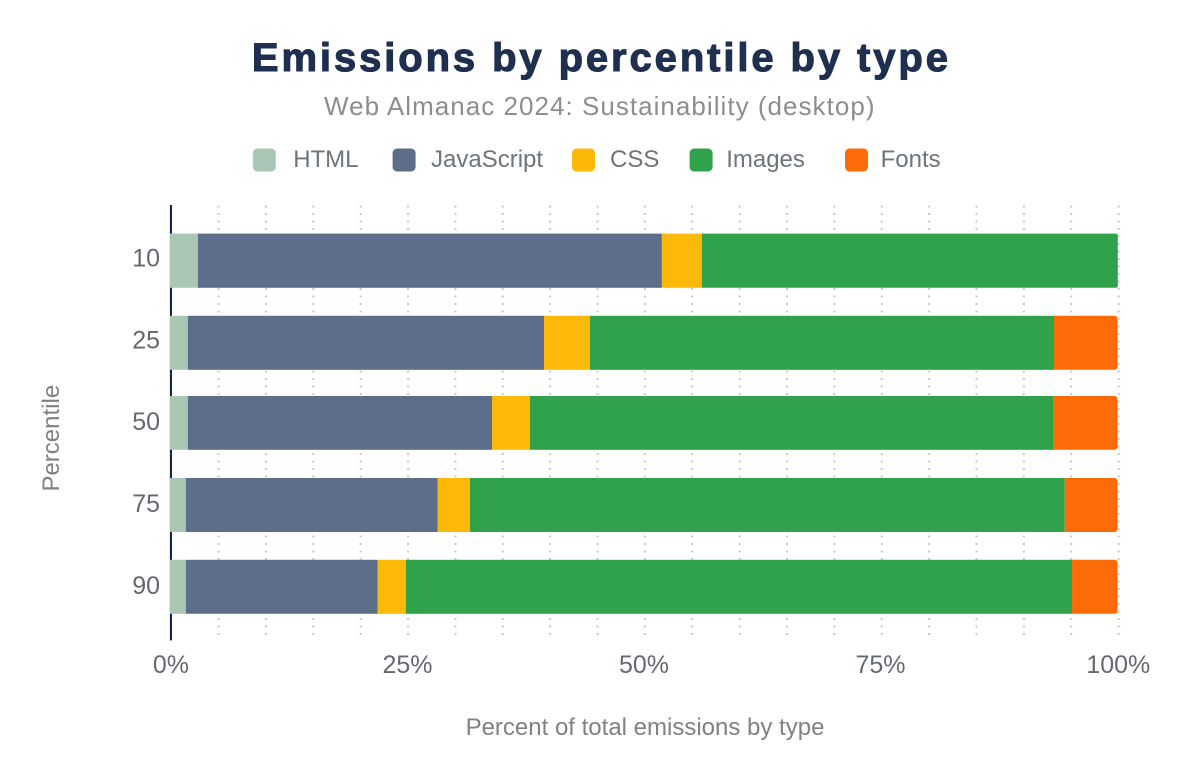 The image size is (1200, 782). Describe the element at coordinates (407, 665) in the screenshot. I see `svg-text: 25%` at that location.